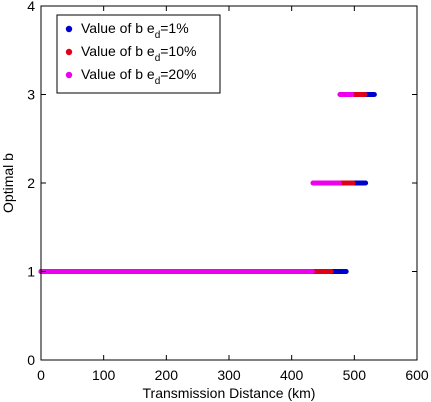 The image size is (431, 402). I want to click on legend-box, so click(138, 54).